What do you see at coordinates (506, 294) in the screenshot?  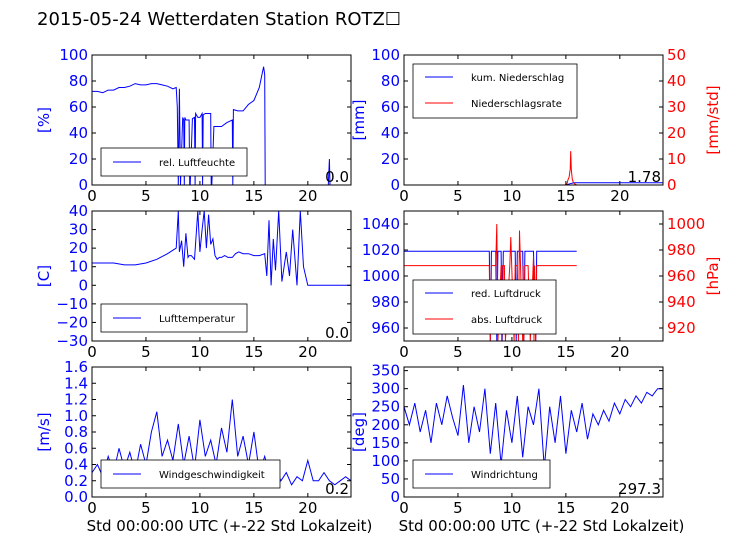 I see `legend-label: red. Luftdruck` at bounding box center [506, 294].